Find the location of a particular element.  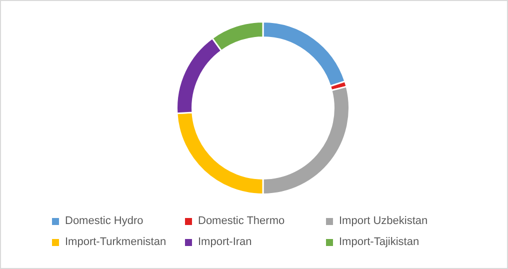

legend-label: Domestic Thermo is located at coordinates (241, 221).